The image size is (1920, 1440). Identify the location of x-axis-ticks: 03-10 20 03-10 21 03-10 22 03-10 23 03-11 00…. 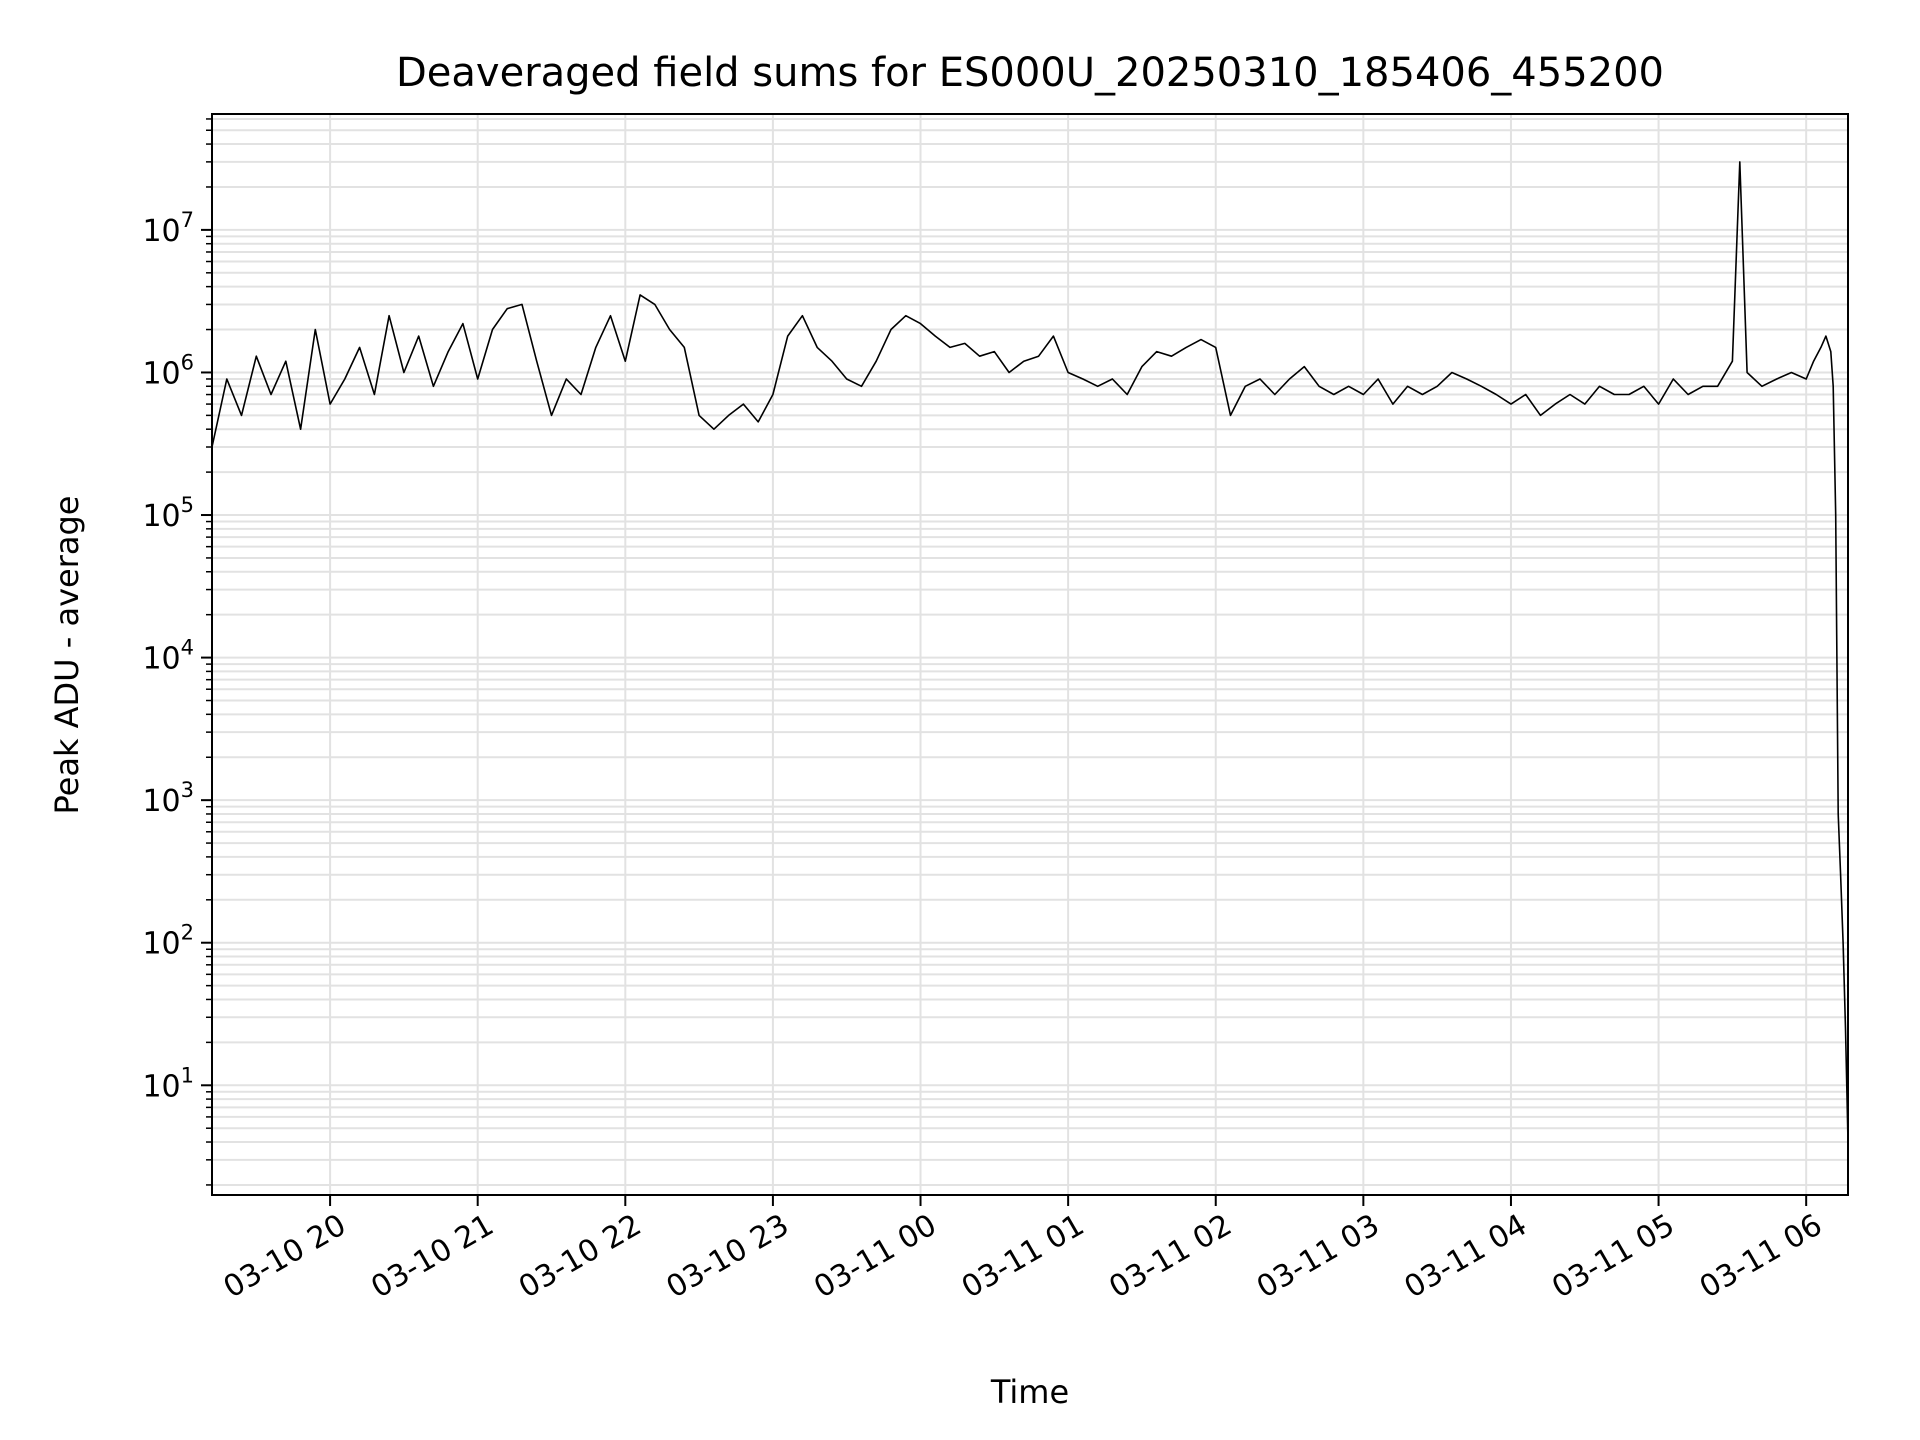
(1023, 1250).